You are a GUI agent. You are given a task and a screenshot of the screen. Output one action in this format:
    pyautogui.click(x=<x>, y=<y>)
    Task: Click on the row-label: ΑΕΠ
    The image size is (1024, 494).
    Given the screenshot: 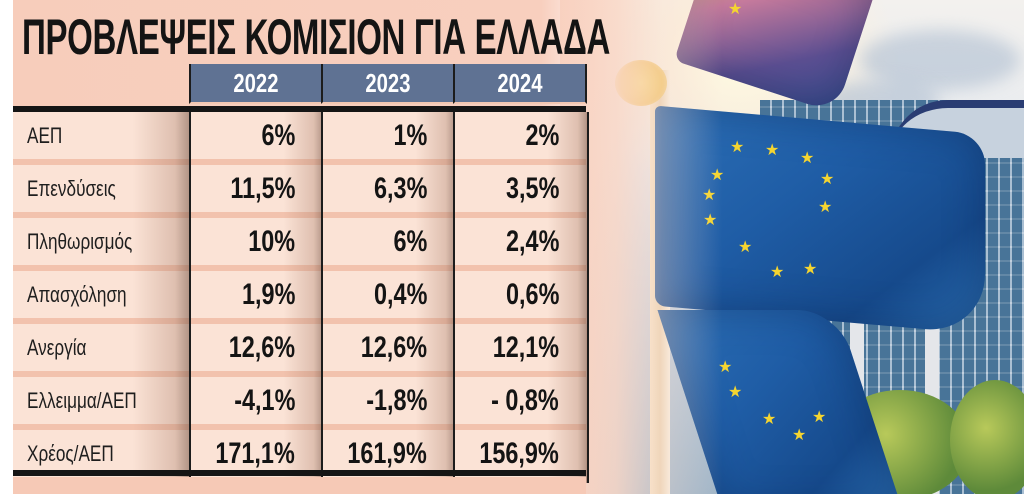 What is the action you would take?
    pyautogui.click(x=45, y=135)
    